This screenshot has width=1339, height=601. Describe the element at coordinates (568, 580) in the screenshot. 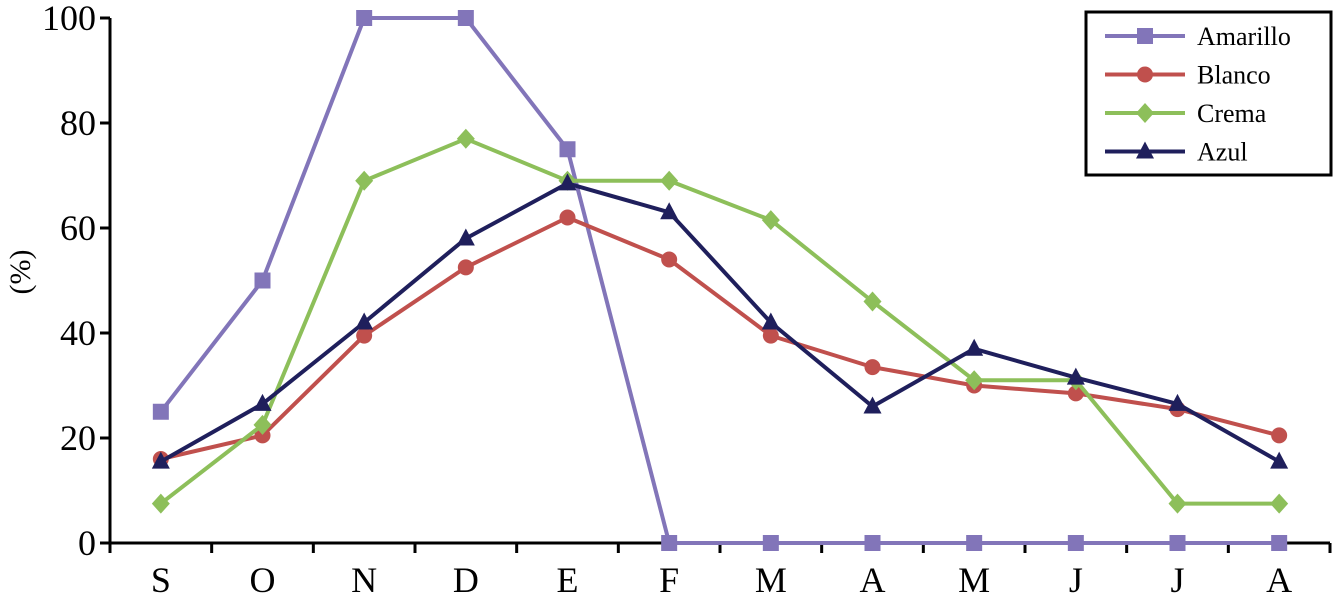

I see `x-tick-label: E` at that location.